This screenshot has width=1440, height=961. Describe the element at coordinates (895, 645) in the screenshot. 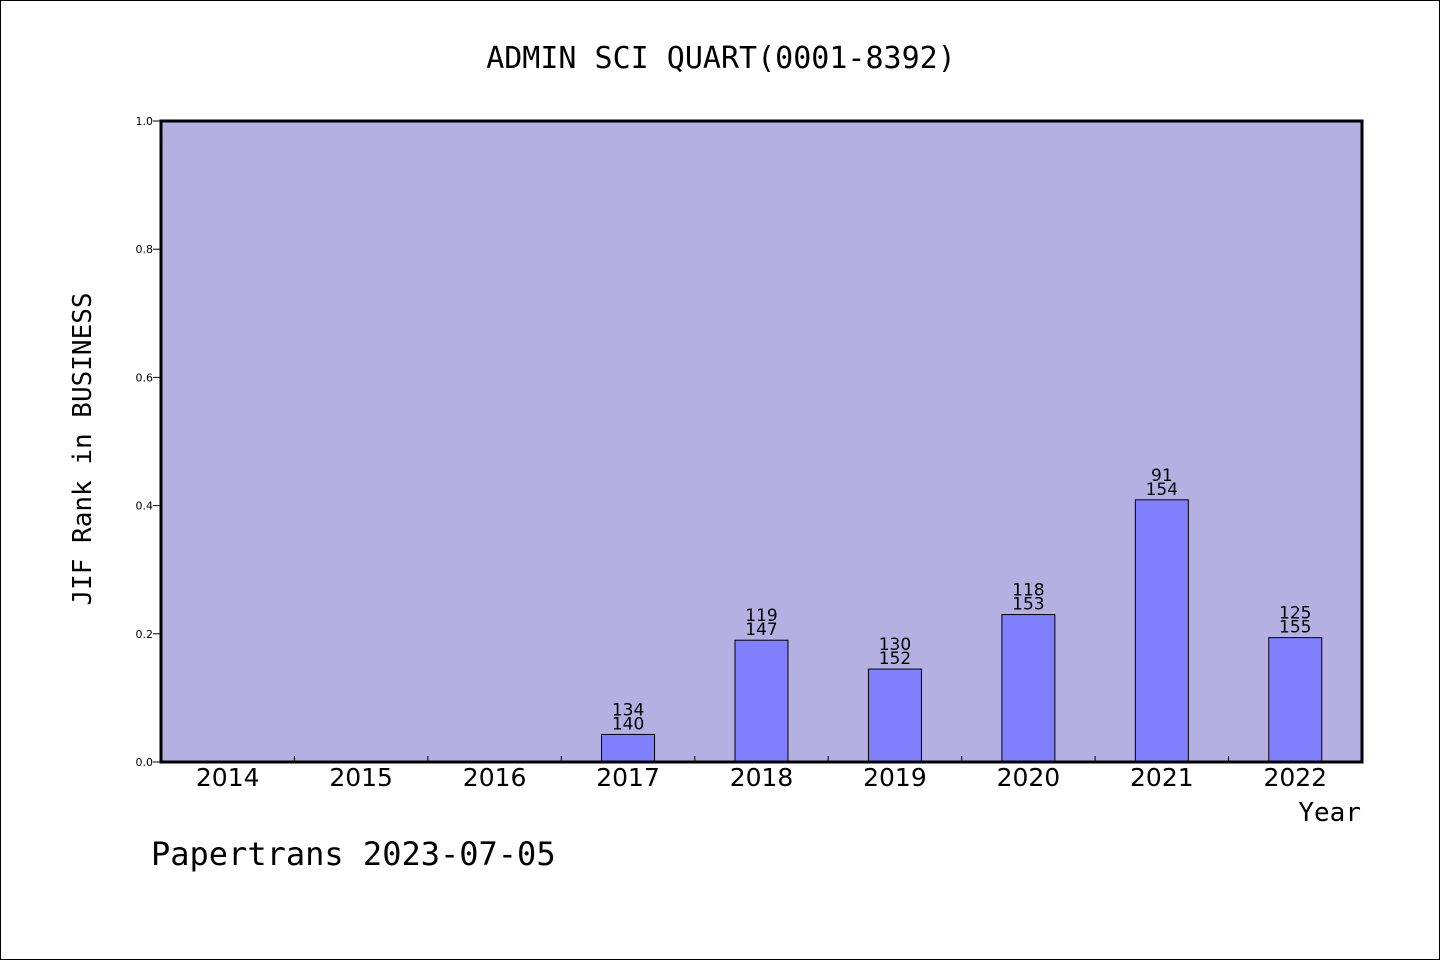

I see `bar-rank-label: 130` at that location.